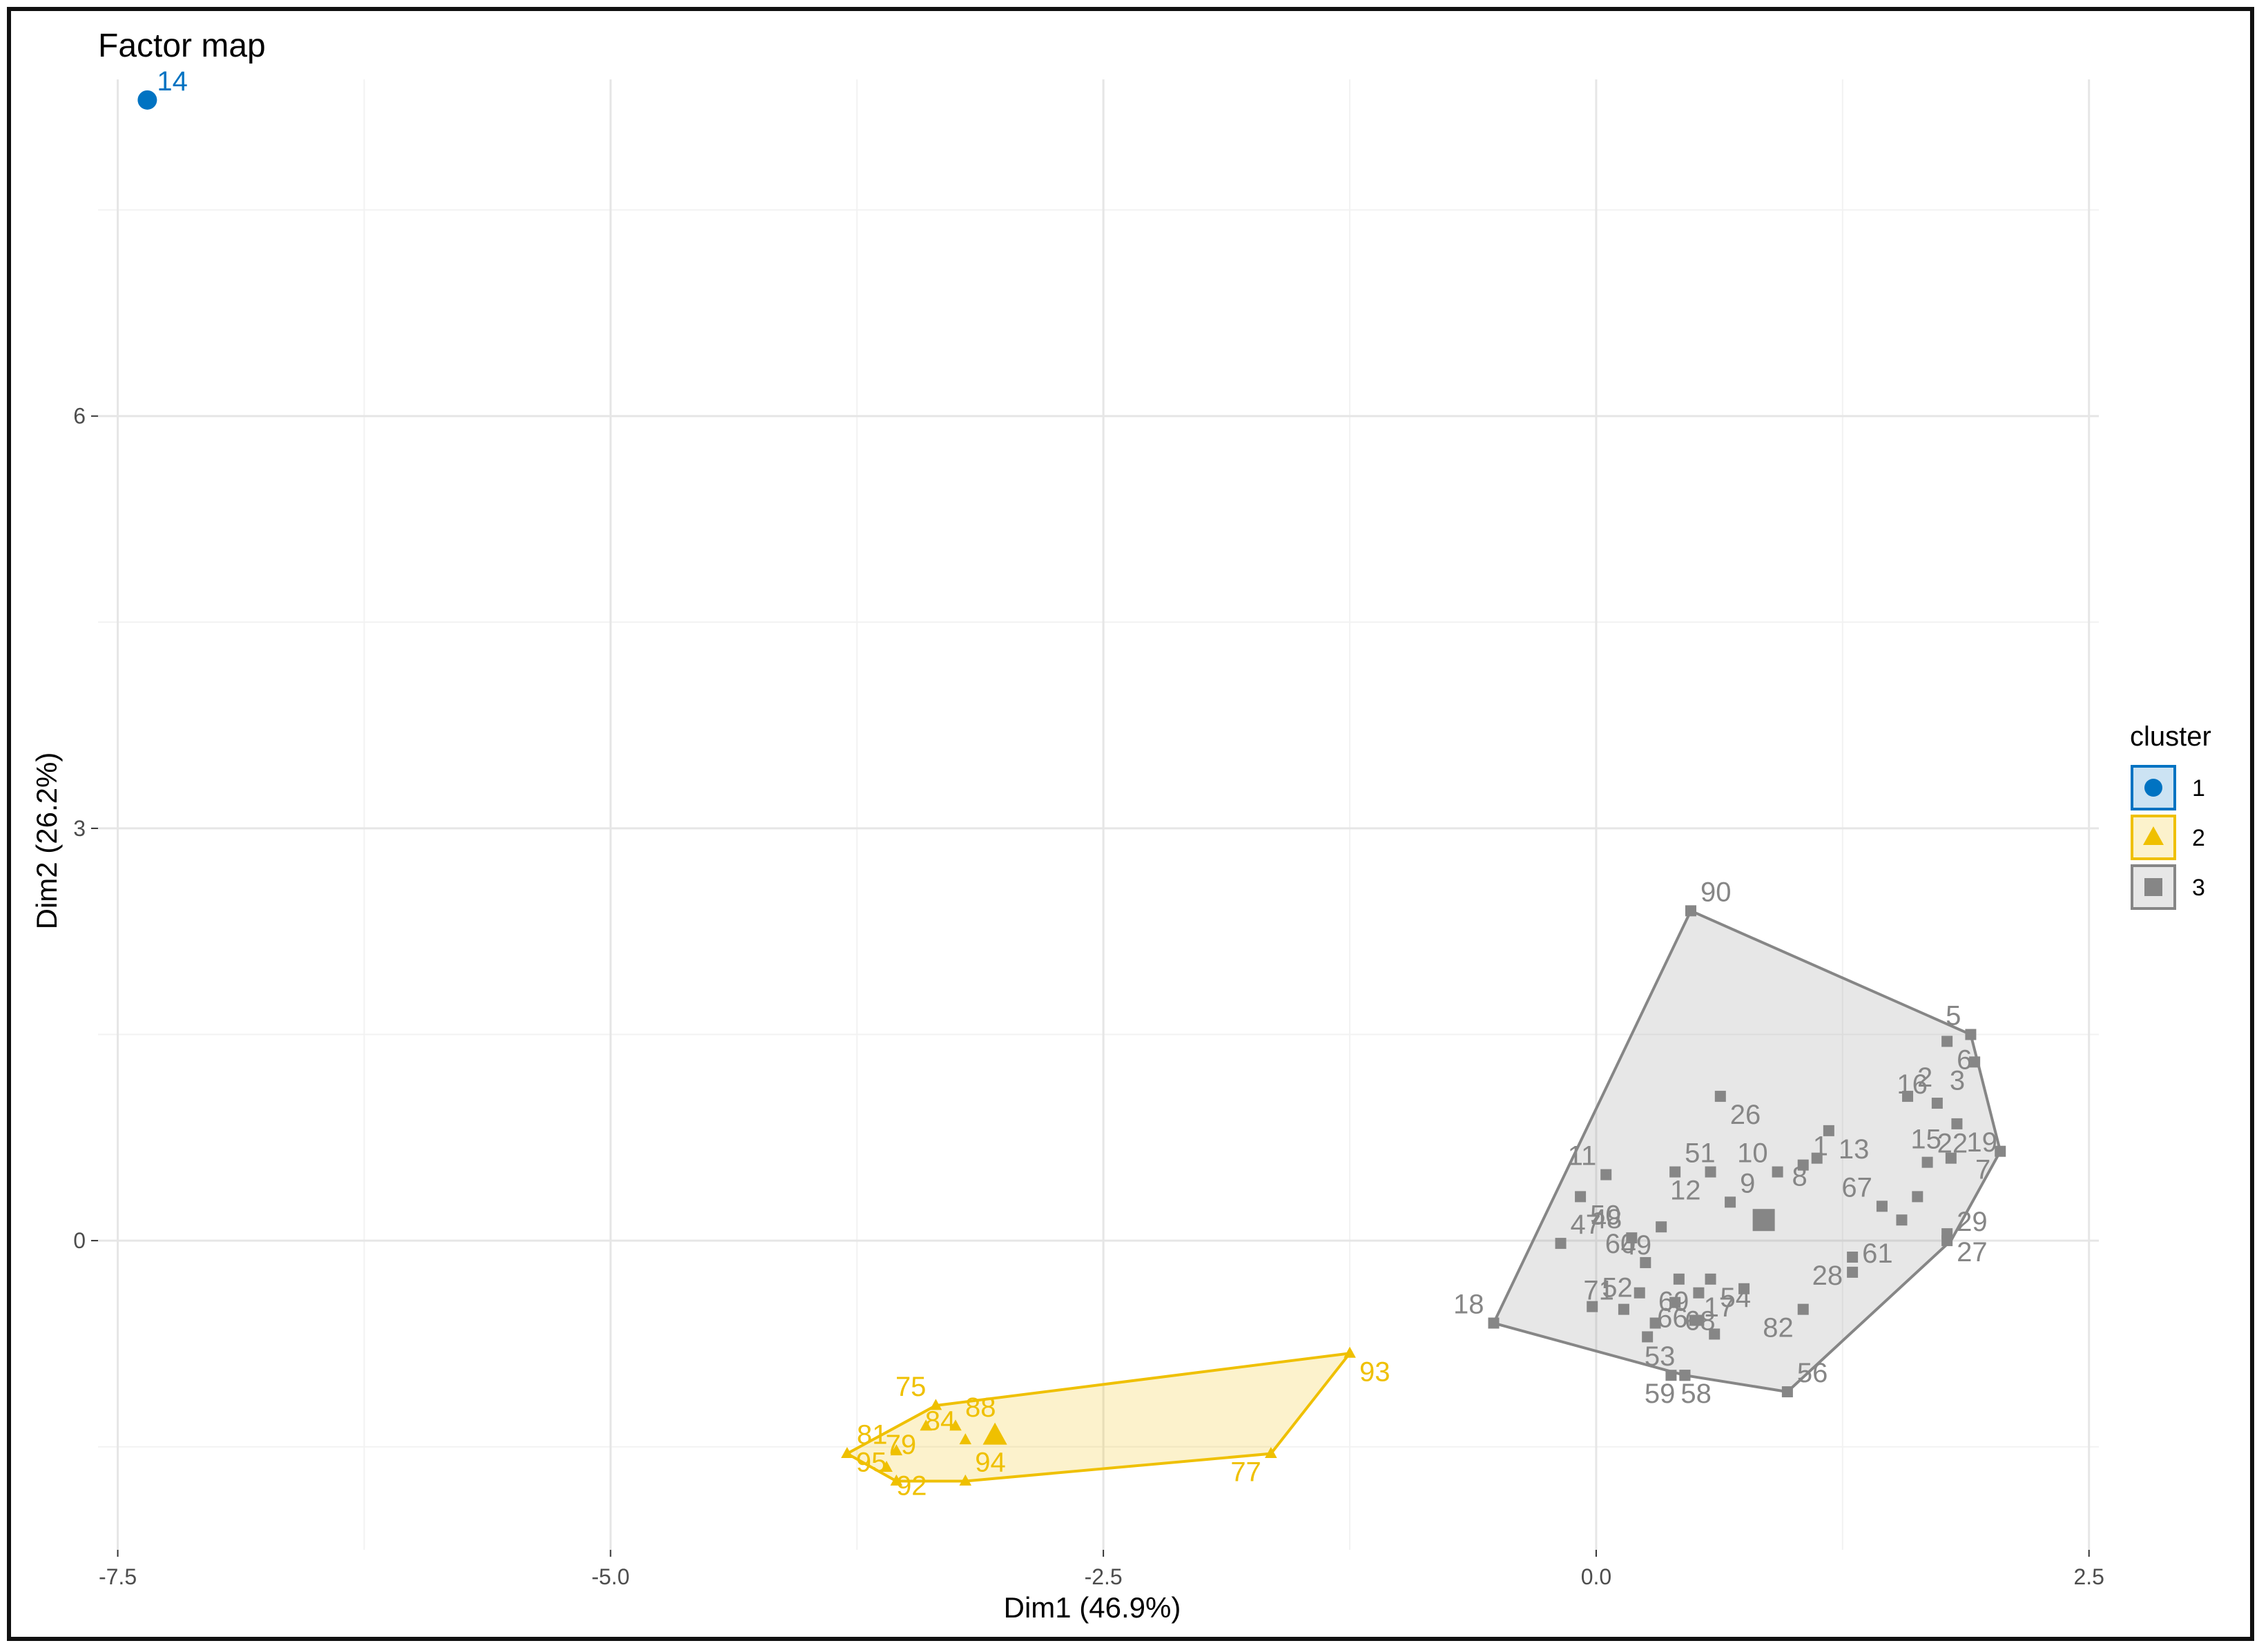 This screenshot has height=1652, width=2268. I want to click on y-tick-label: 3, so click(79, 828).